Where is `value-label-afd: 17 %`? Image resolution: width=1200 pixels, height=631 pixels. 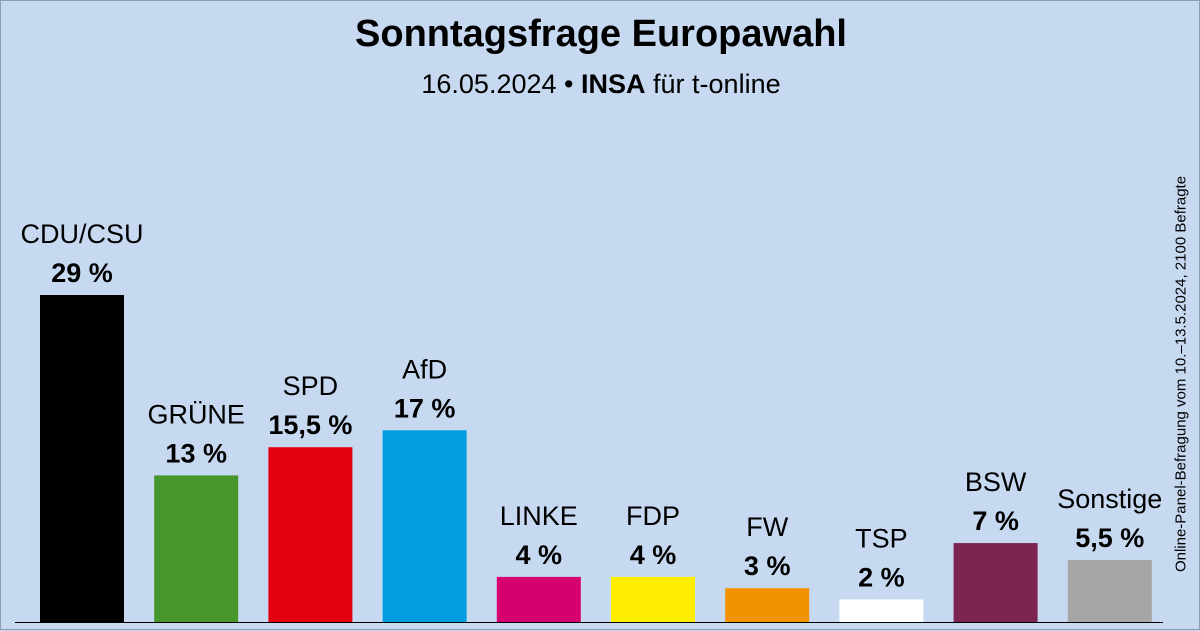
value-label-afd: 17 % is located at coordinates (425, 408).